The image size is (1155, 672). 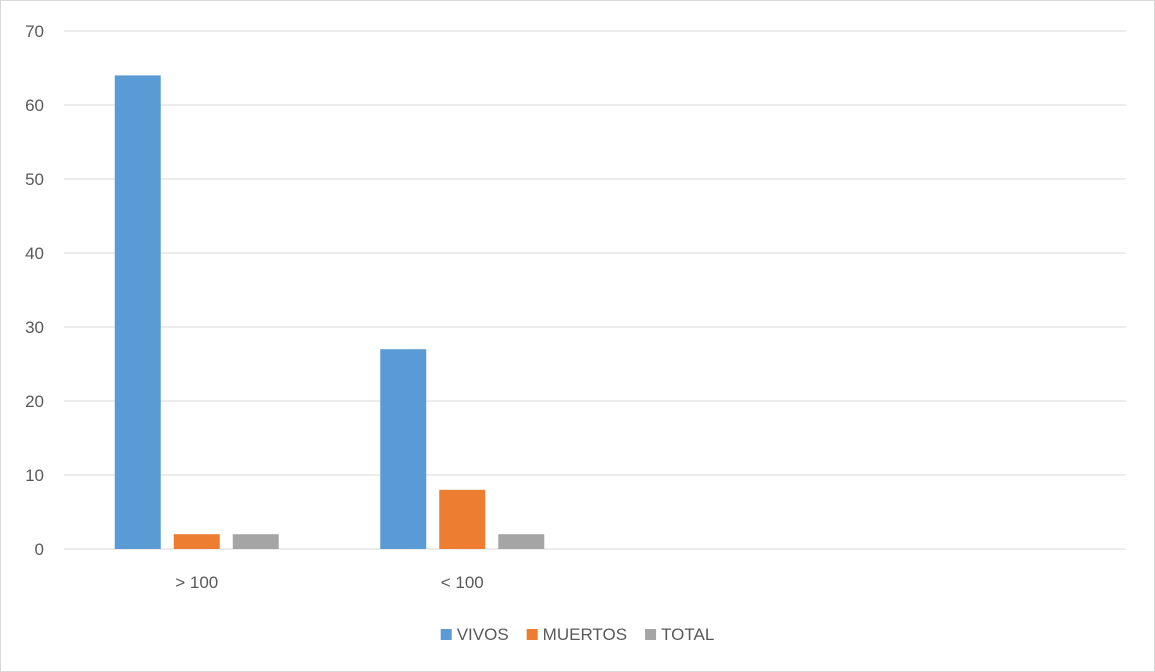 I want to click on y-tick-label-50: 50, so click(x=34, y=179).